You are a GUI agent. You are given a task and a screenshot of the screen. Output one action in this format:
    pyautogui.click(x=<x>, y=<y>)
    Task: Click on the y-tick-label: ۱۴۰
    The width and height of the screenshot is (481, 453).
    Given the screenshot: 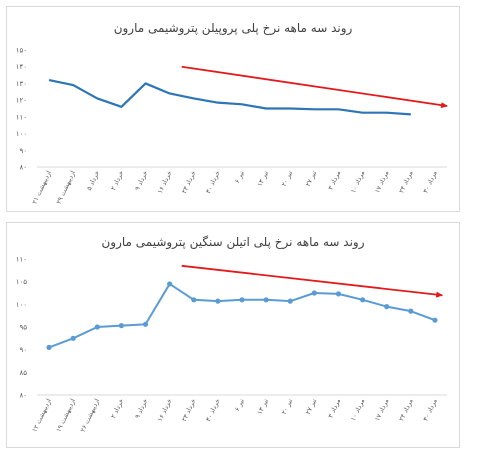 What is the action you would take?
    pyautogui.click(x=21, y=67)
    